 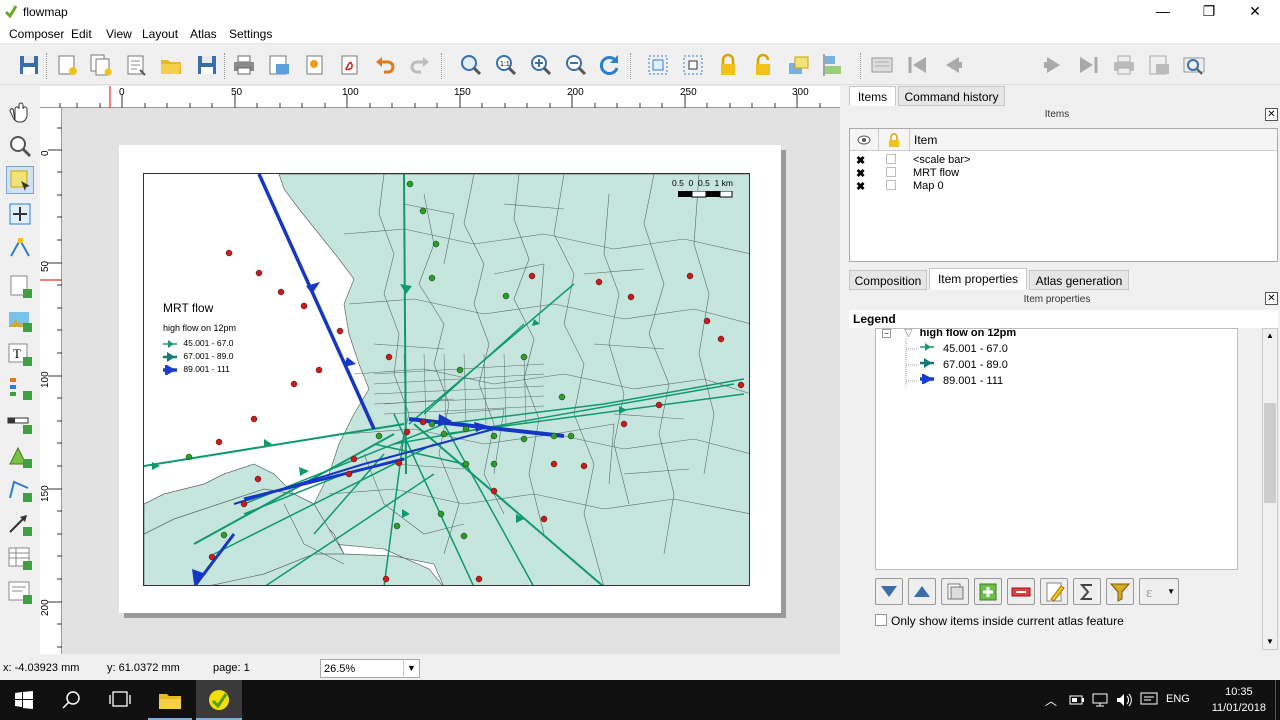 What do you see at coordinates (763, 65) in the screenshot?
I see `unlock-items-icon` at bounding box center [763, 65].